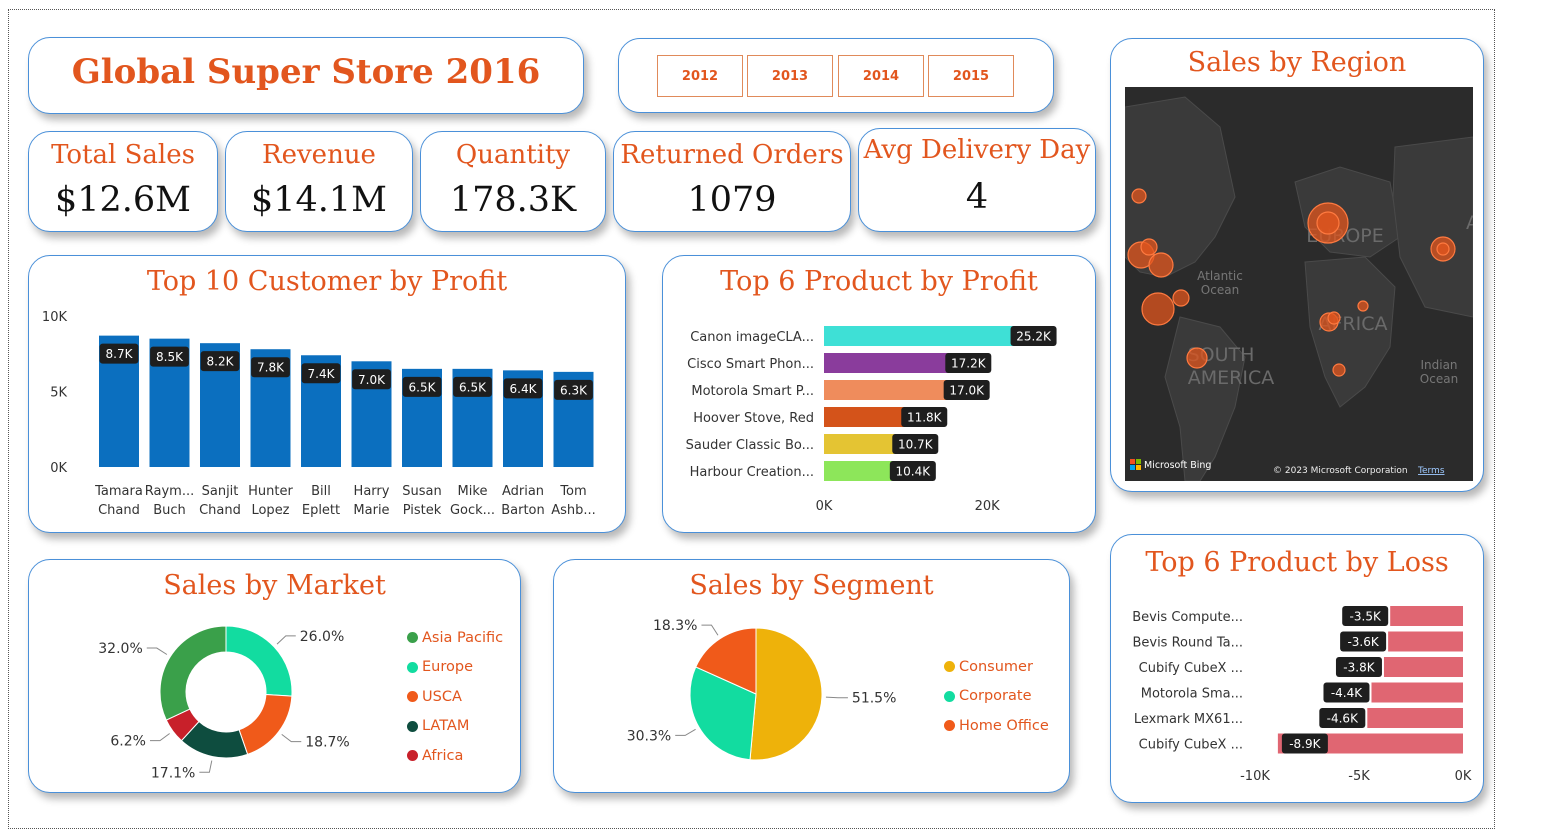 This screenshot has width=1542, height=829. I want to click on x-tick-label: Sanjit, so click(220, 491).